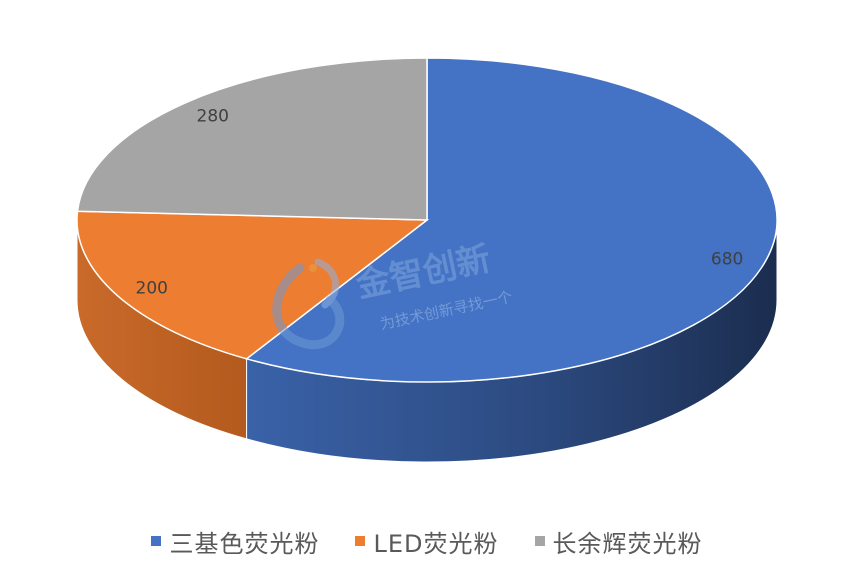 This screenshot has width=854, height=568. I want to click on chart-legend: 三基色荧光粉 LED荧光粉 长余辉荧光粉, so click(427, 541).